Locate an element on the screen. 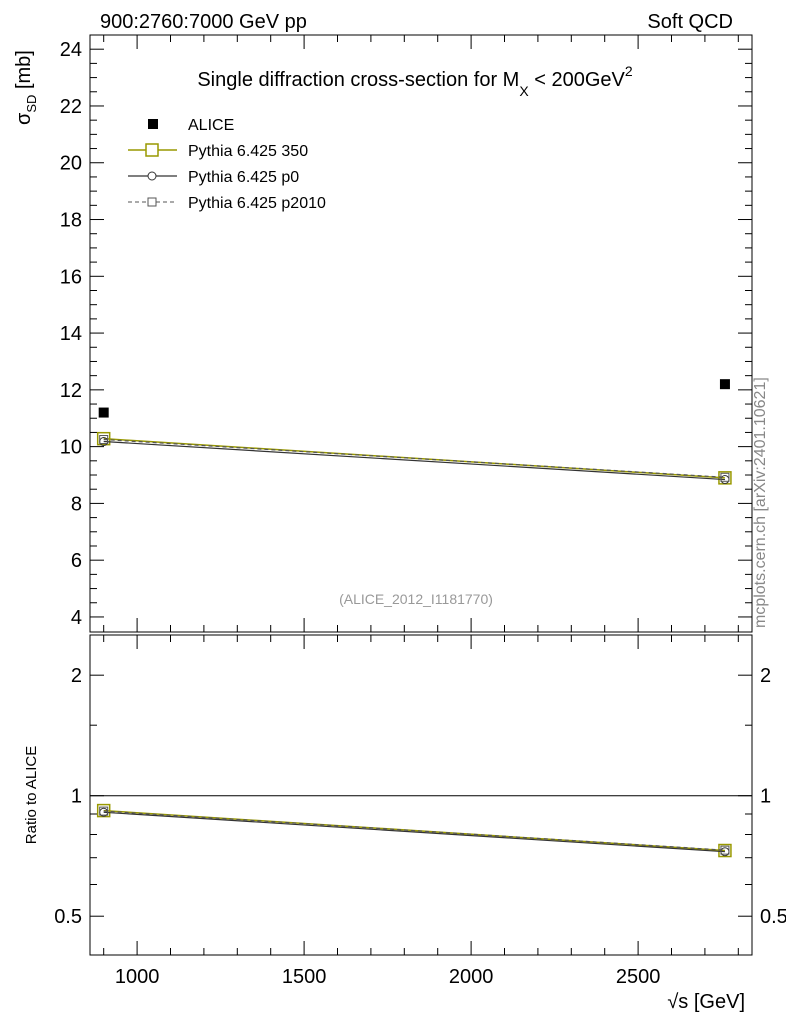  legend-marker-alice is located at coordinates (153, 124).